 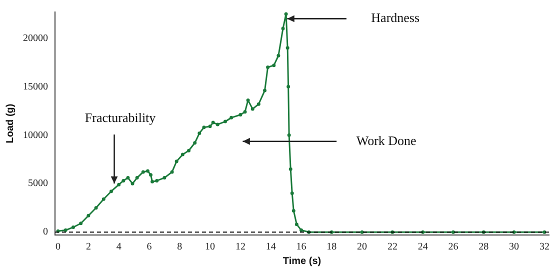 I want to click on annotation: Fracturability, so click(x=120, y=117).